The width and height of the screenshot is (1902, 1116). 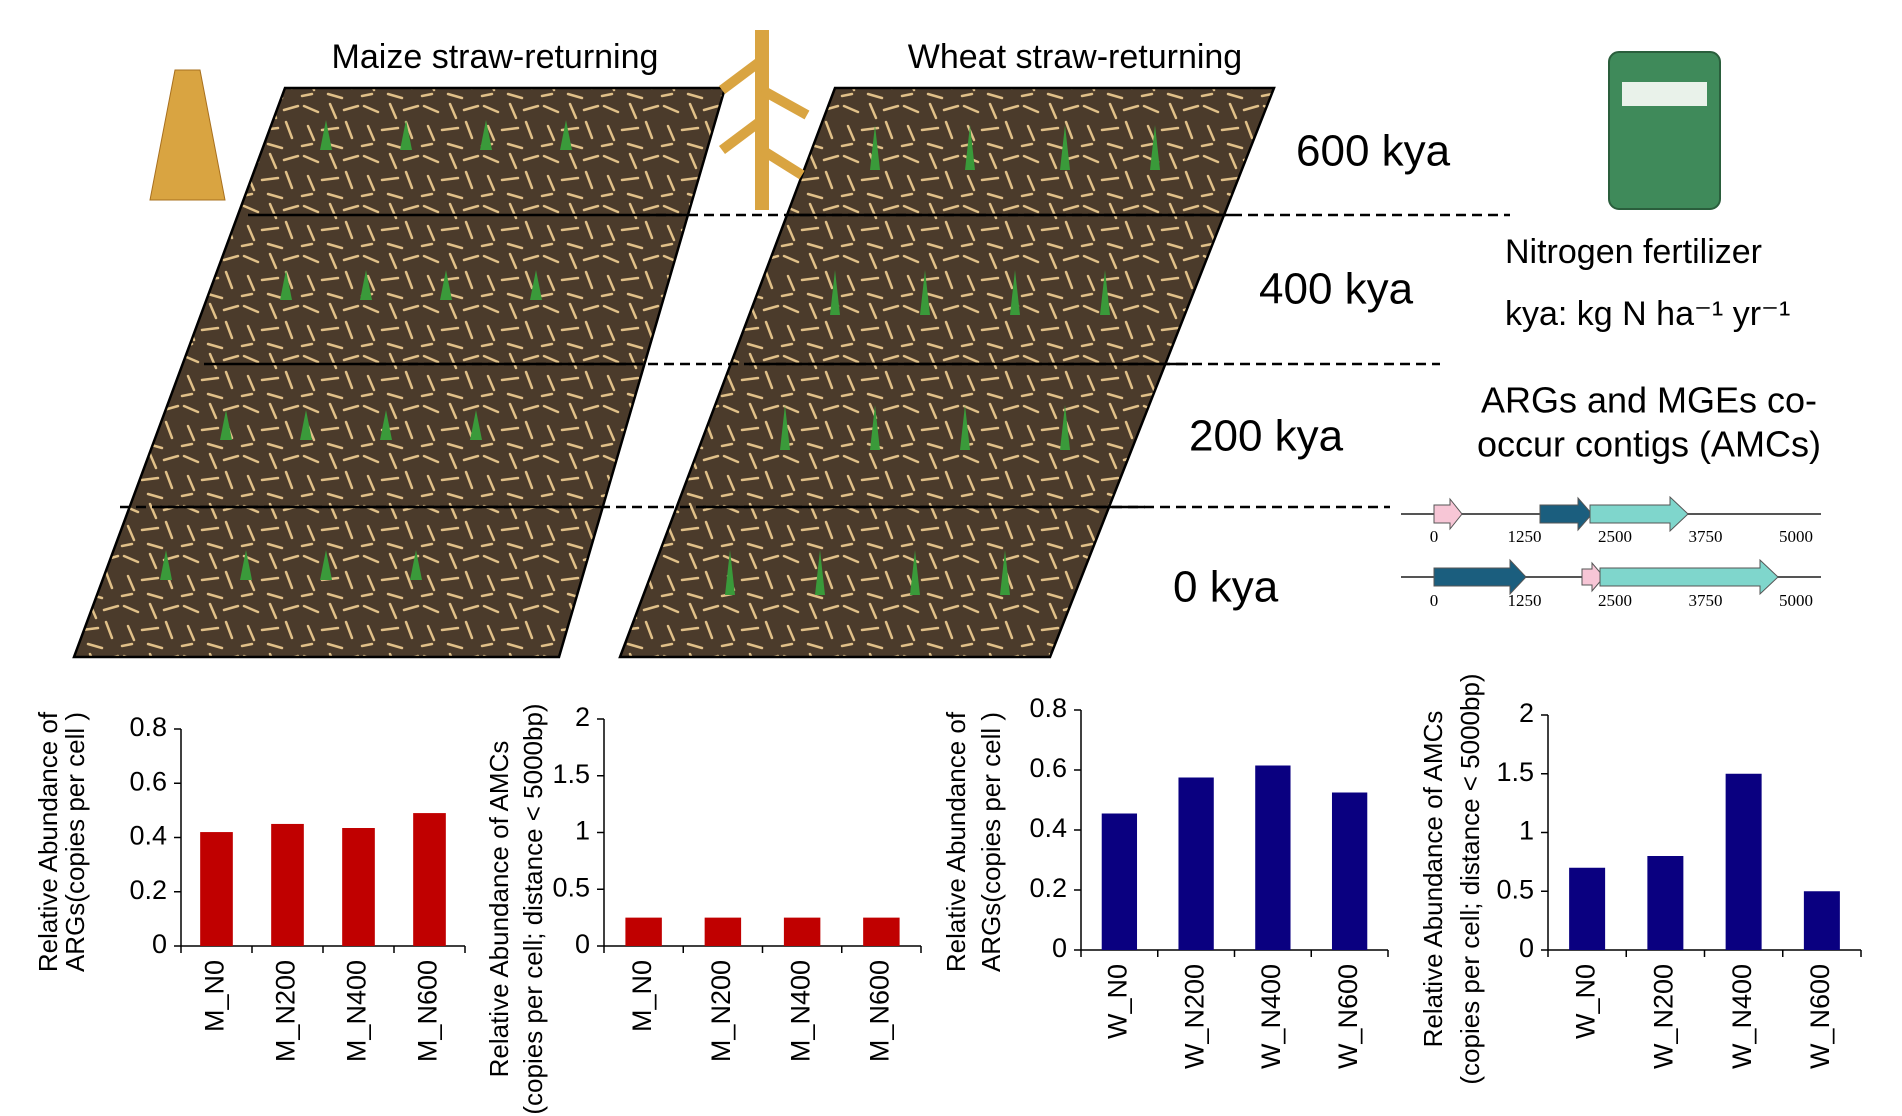 What do you see at coordinates (1336, 289) in the screenshot?
I see `level-label: 400 kya` at bounding box center [1336, 289].